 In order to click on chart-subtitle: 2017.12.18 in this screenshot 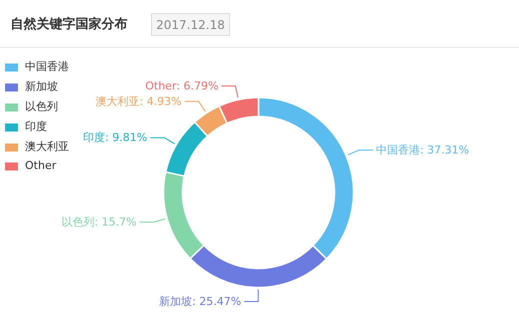, I will do `click(190, 25)`.